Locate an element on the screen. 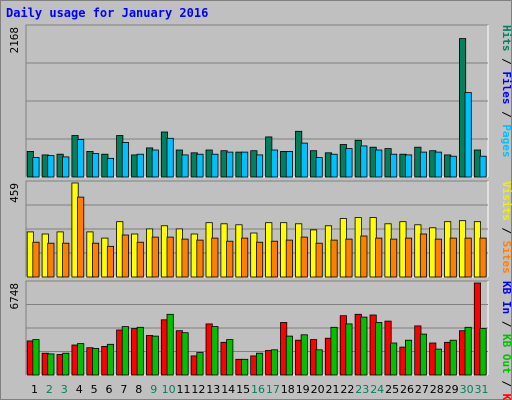 The width and height of the screenshot is (512, 400). x-tick-label: 8 is located at coordinates (138, 389).